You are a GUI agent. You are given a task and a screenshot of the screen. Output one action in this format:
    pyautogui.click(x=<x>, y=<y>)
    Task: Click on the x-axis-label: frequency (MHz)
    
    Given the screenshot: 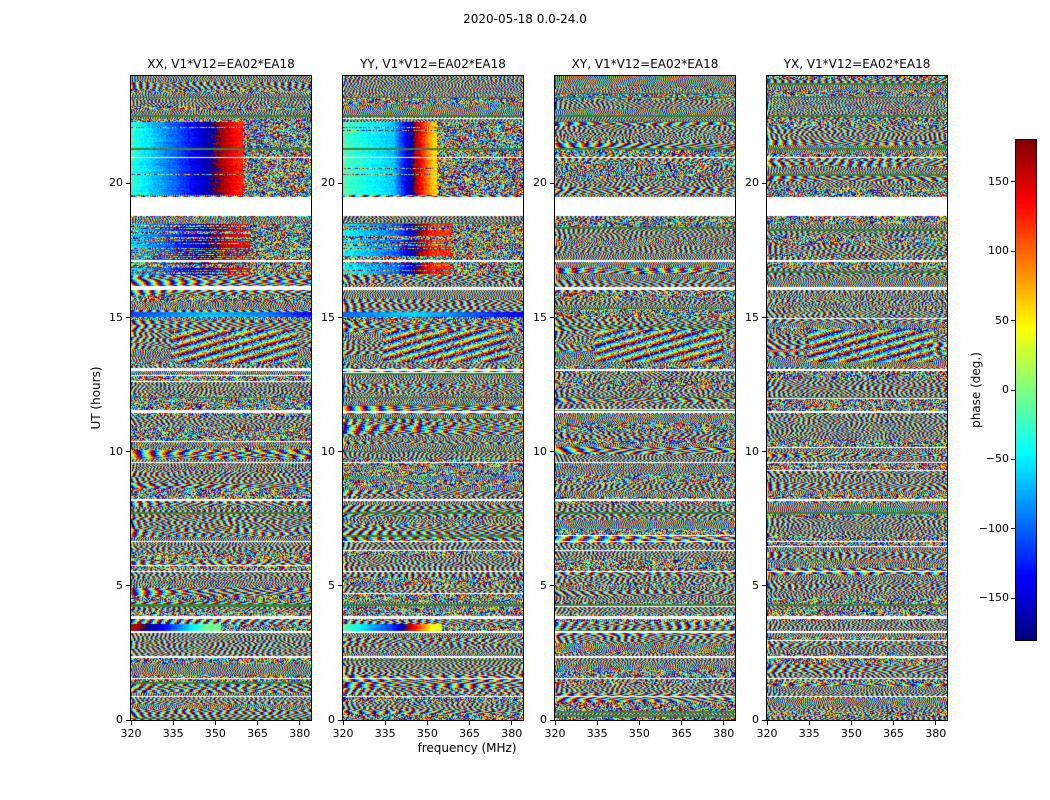 What is the action you would take?
    pyautogui.click(x=467, y=748)
    